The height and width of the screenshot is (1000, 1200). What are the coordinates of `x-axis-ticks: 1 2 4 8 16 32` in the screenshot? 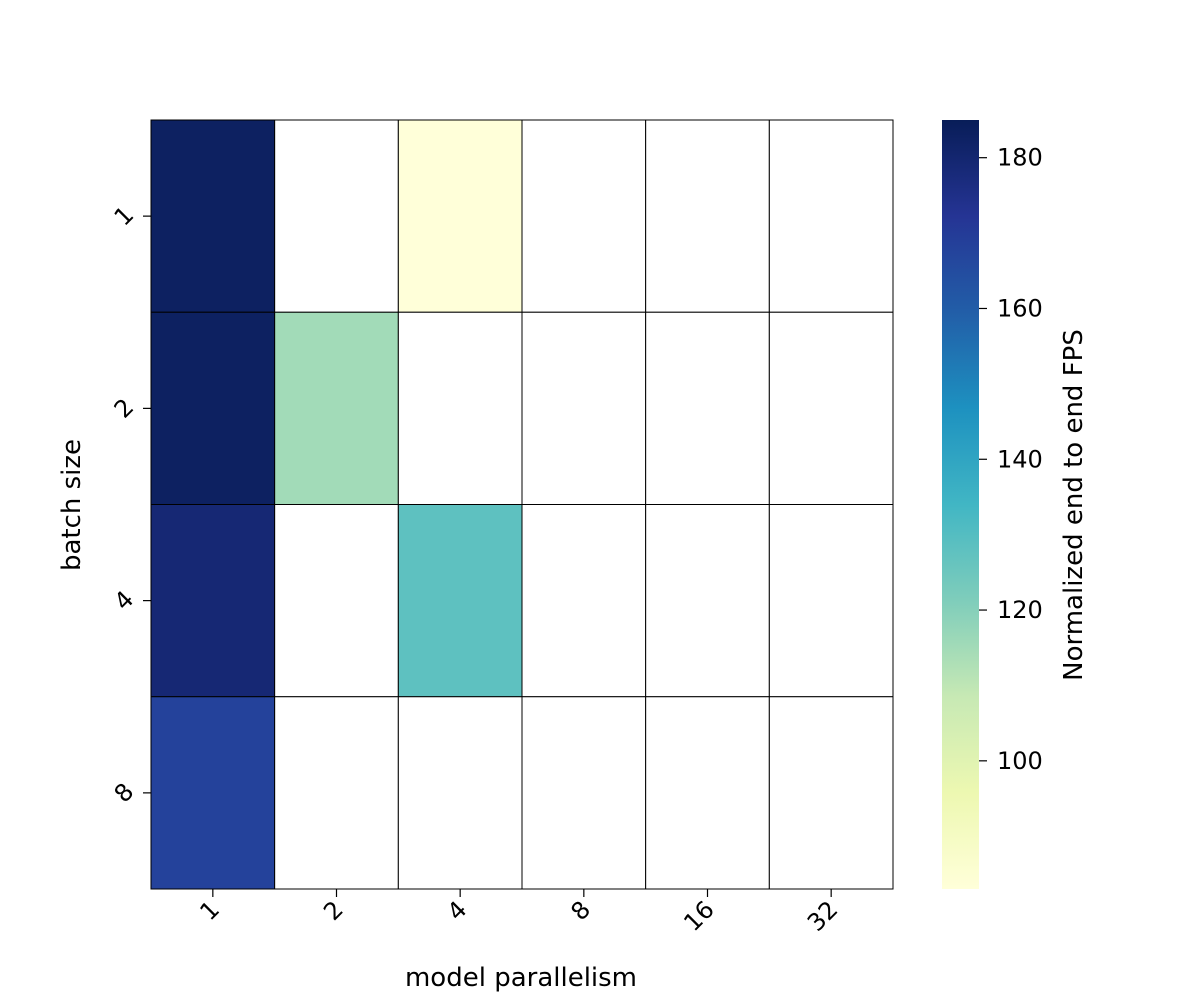 It's located at (518, 913).